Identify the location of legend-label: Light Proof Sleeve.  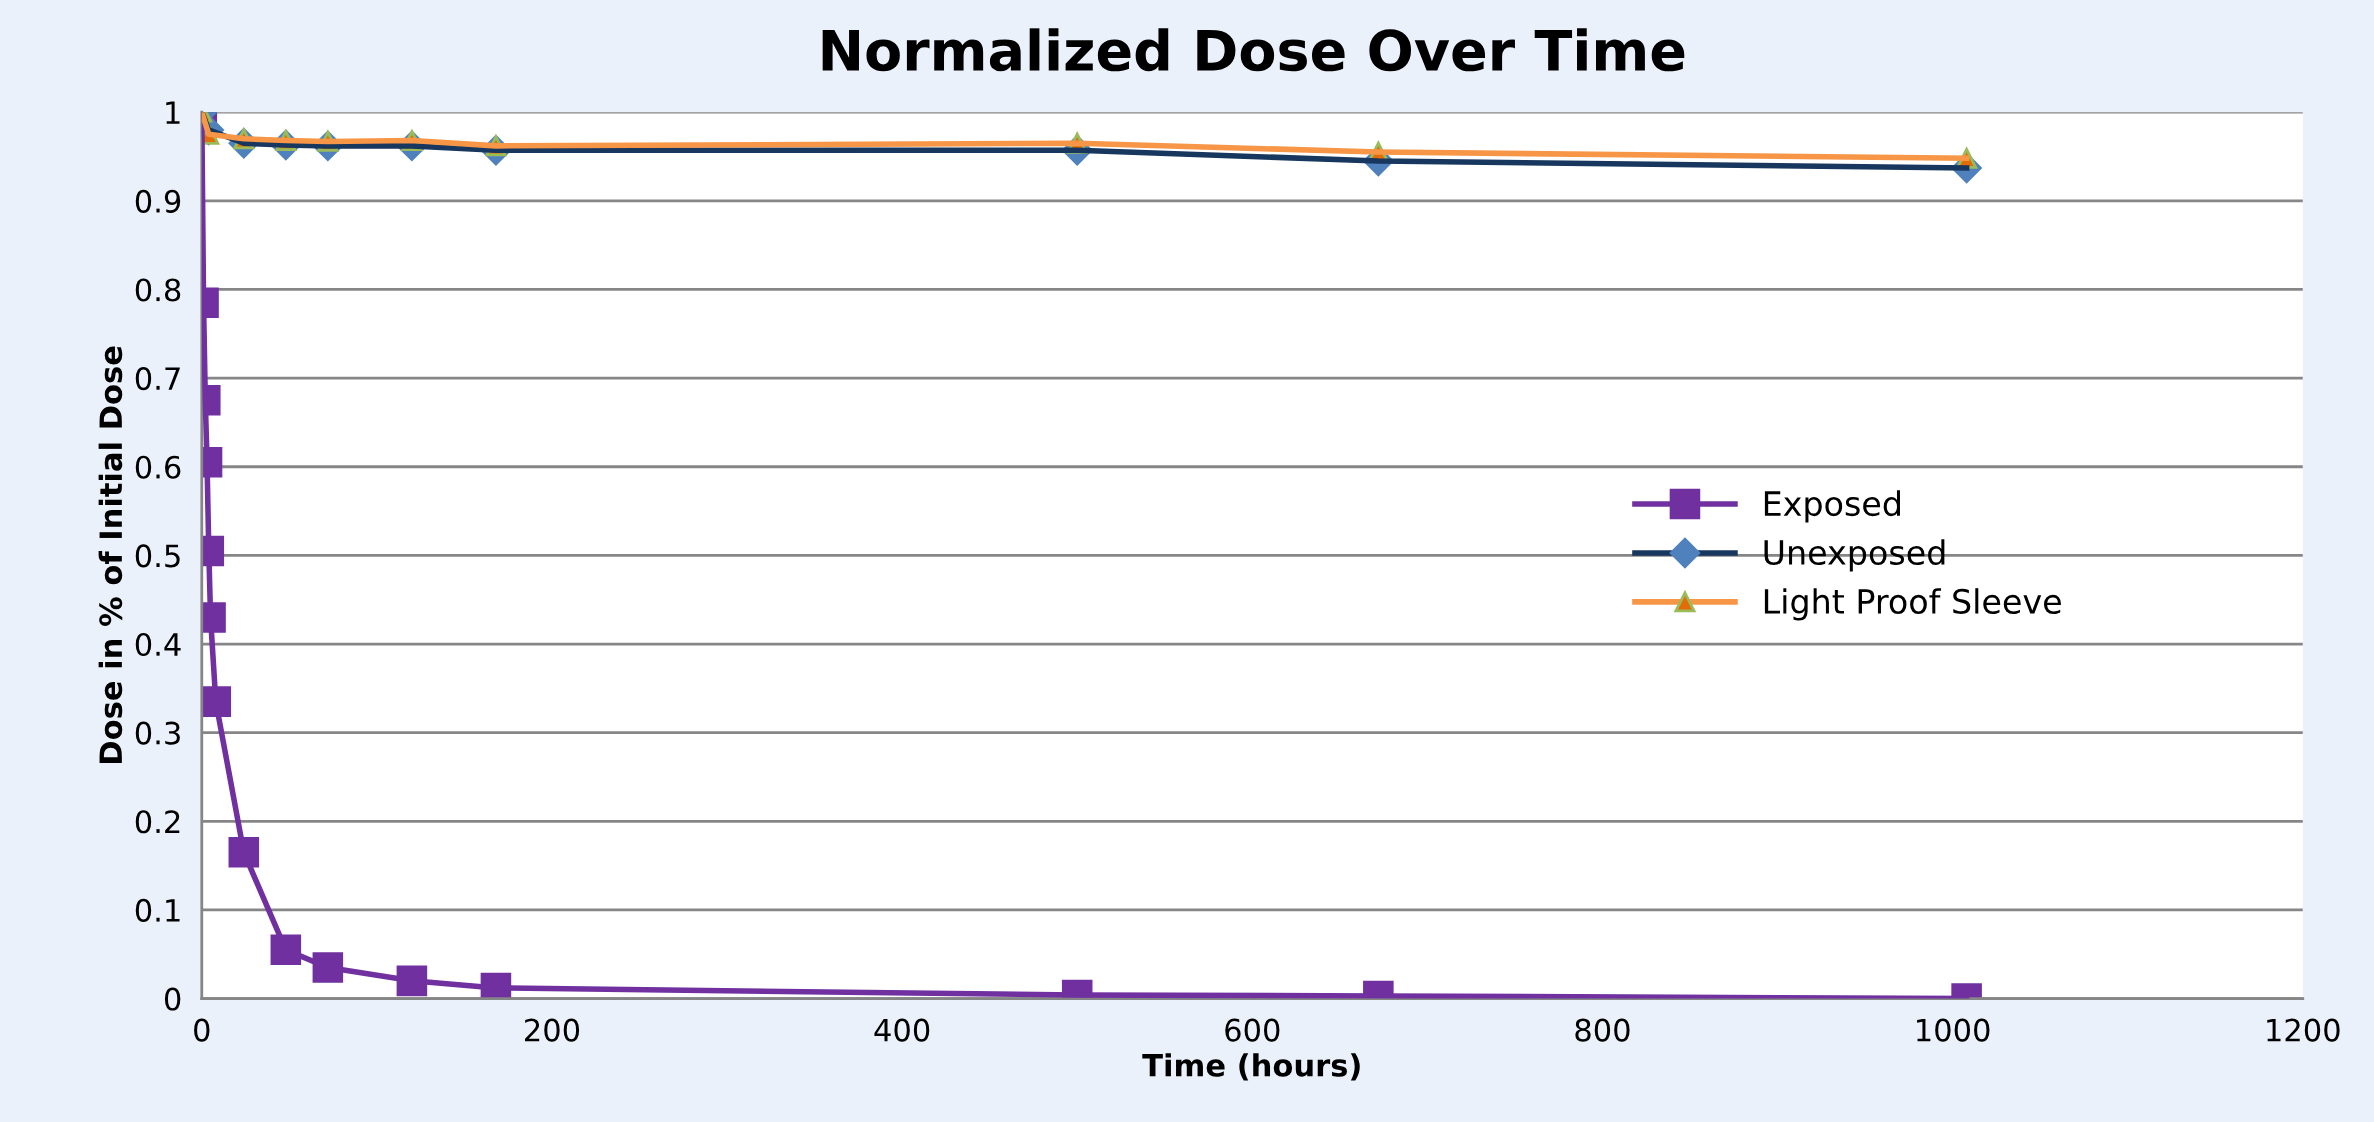
(1912, 604).